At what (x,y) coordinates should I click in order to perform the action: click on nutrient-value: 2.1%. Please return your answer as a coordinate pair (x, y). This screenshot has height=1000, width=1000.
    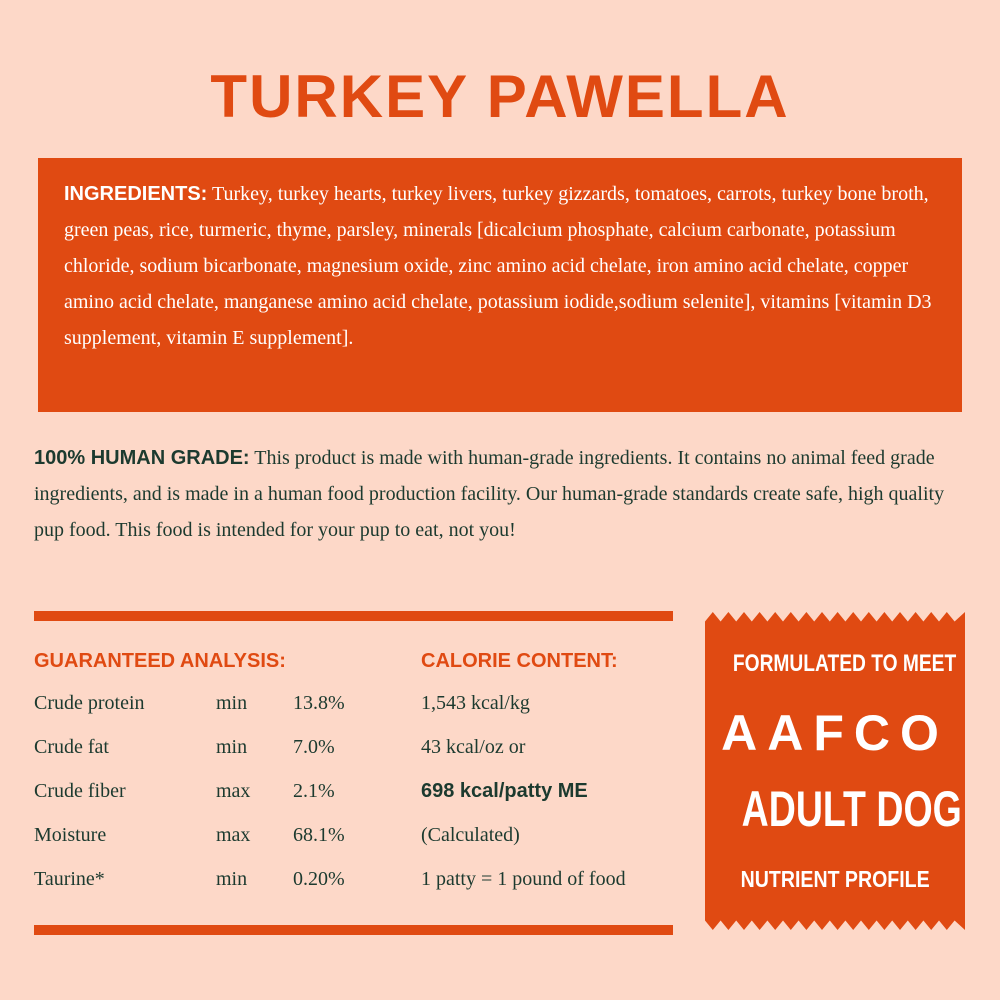
    Looking at the image, I should click on (314, 791).